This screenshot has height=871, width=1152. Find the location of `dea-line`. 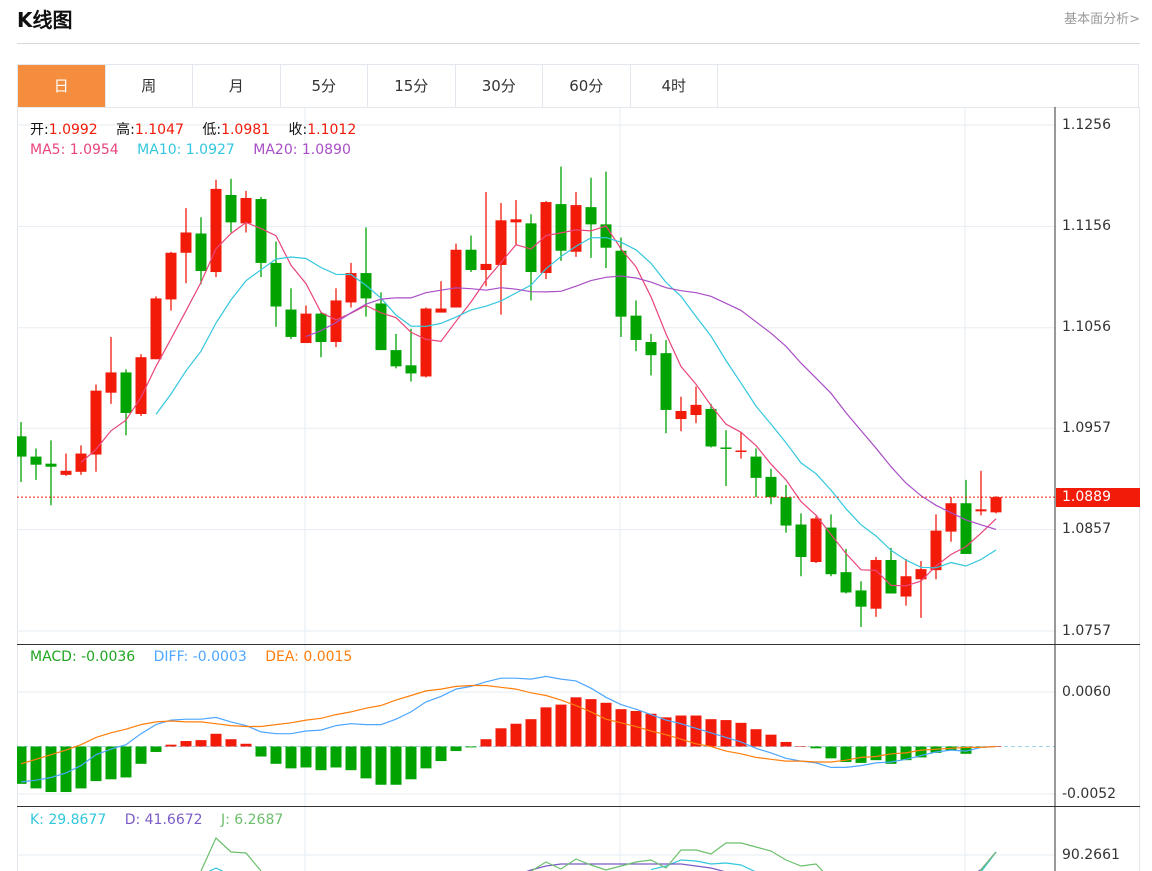

dea-line is located at coordinates (508, 724).